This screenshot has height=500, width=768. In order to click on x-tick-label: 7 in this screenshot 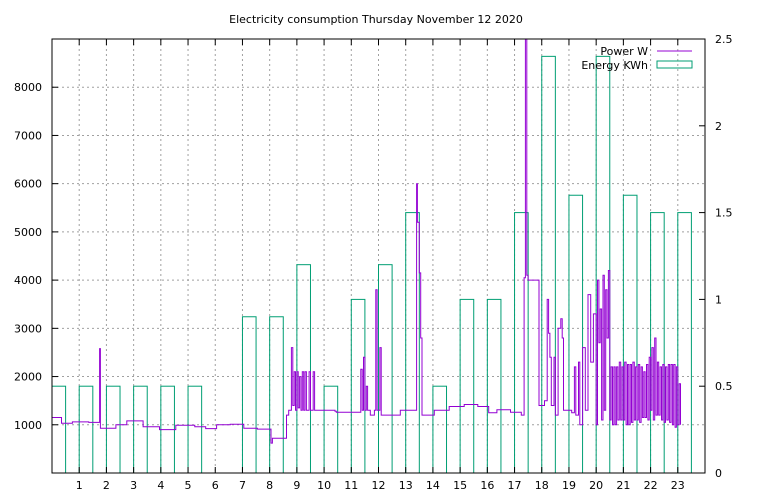, I will do `click(242, 485)`.